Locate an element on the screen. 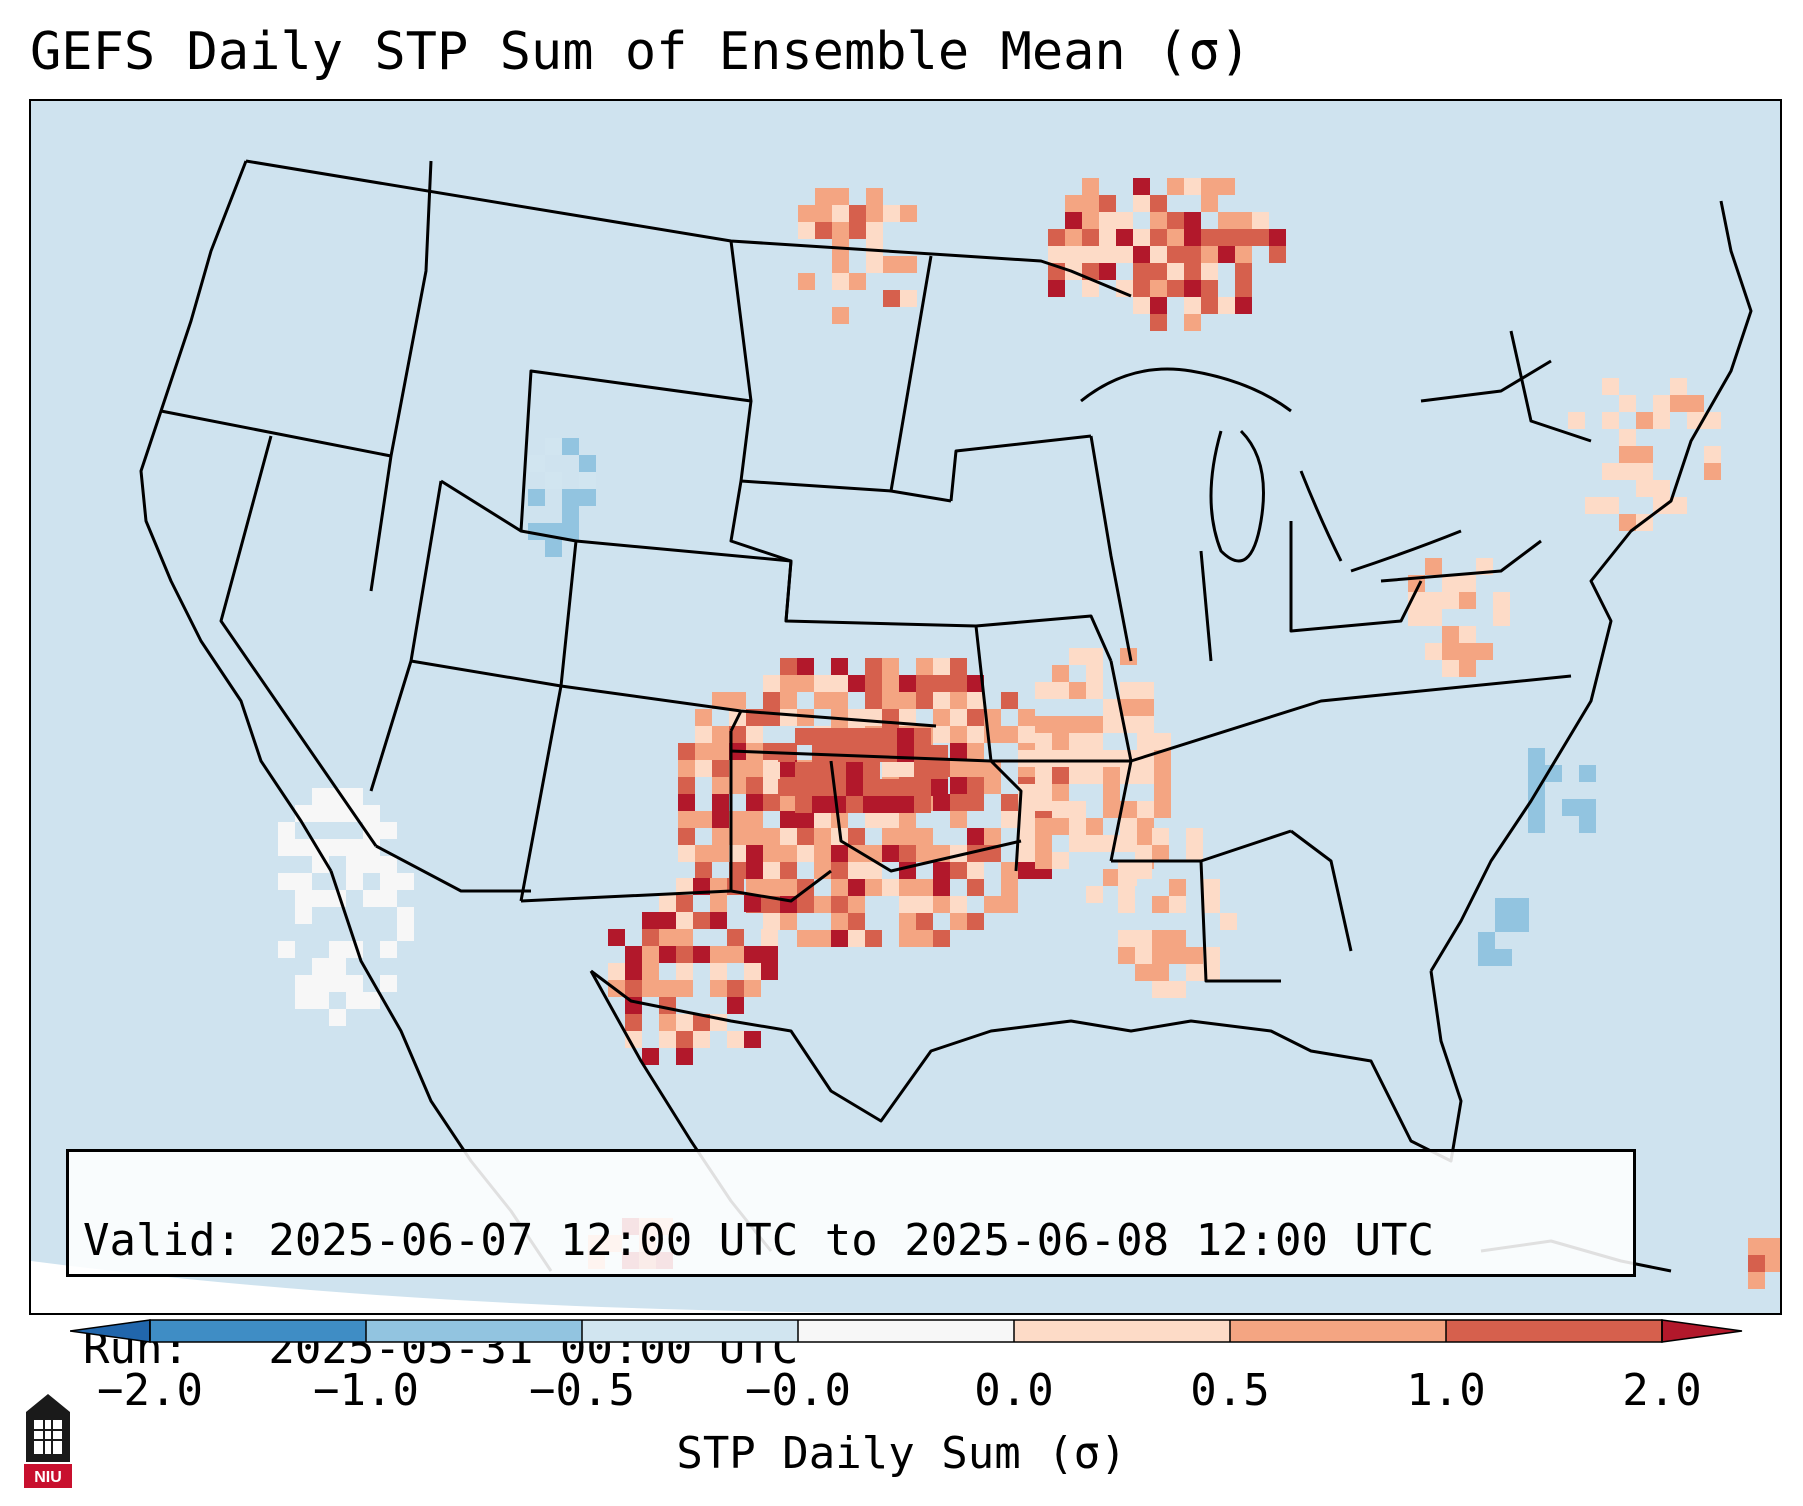  colorbar-tick-label: 0.0 is located at coordinates (1014, 1390).